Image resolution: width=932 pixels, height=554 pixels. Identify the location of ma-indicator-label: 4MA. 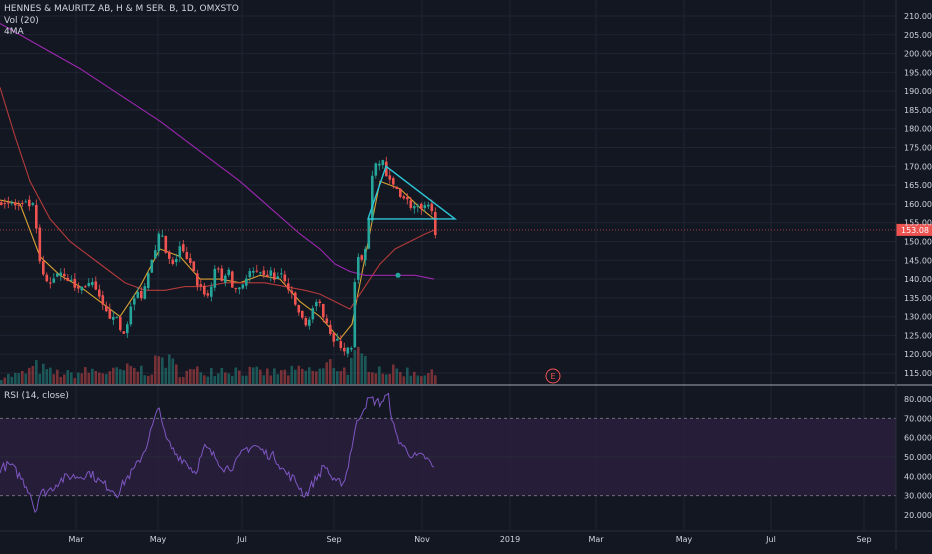
(14, 32).